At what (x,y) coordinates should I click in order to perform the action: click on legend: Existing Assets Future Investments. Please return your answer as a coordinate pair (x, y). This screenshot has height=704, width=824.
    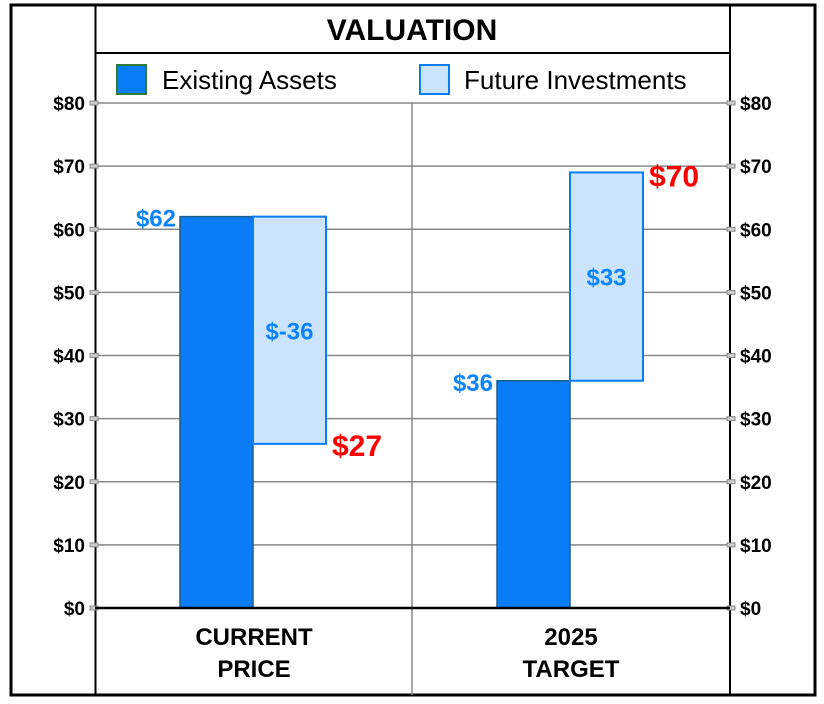
    Looking at the image, I should click on (401, 79).